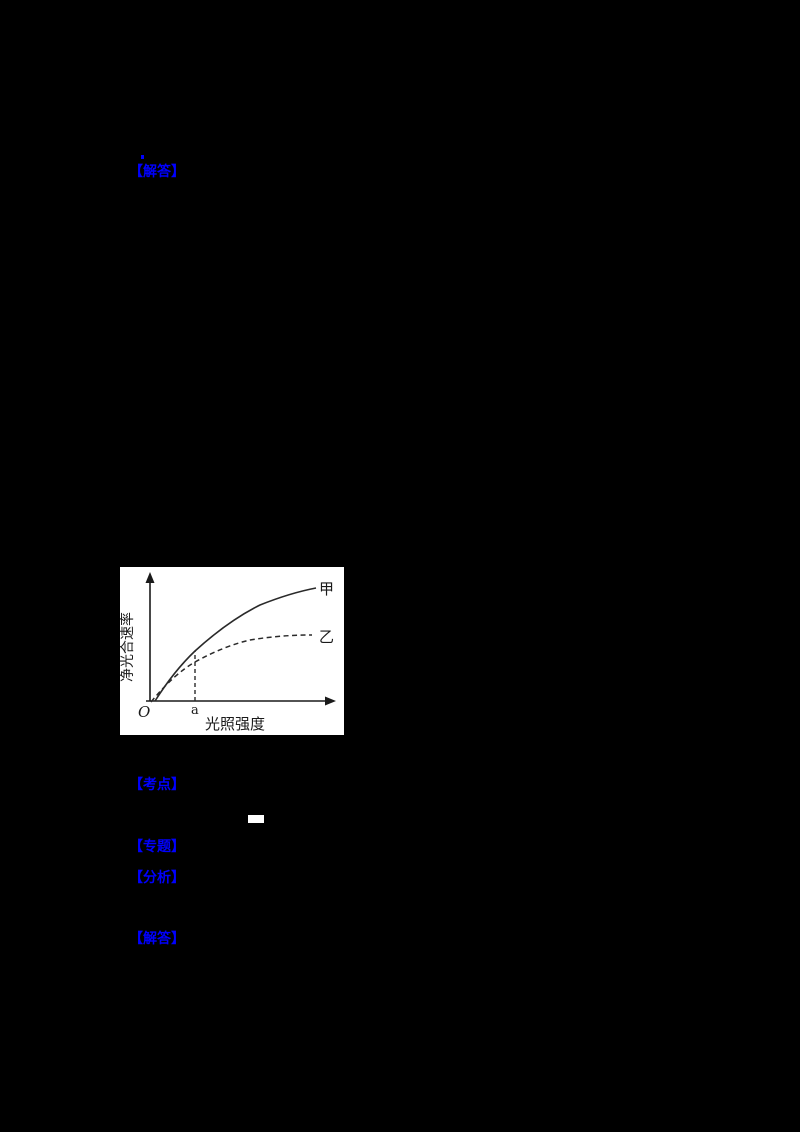 The height and width of the screenshot is (1132, 800). Describe the element at coordinates (157, 939) in the screenshot. I see `section-label-solution: 【解答】` at that location.